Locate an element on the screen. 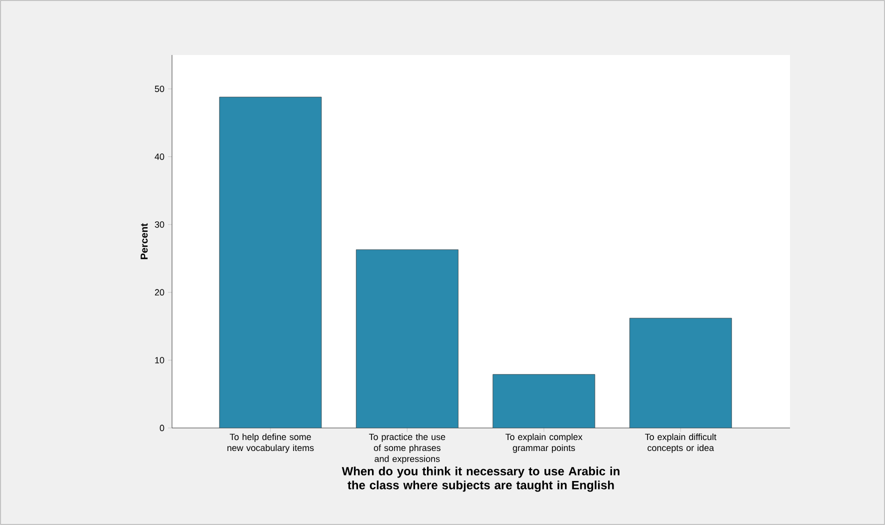 This screenshot has width=885, height=525. y-axis-title: Percent is located at coordinates (144, 241).